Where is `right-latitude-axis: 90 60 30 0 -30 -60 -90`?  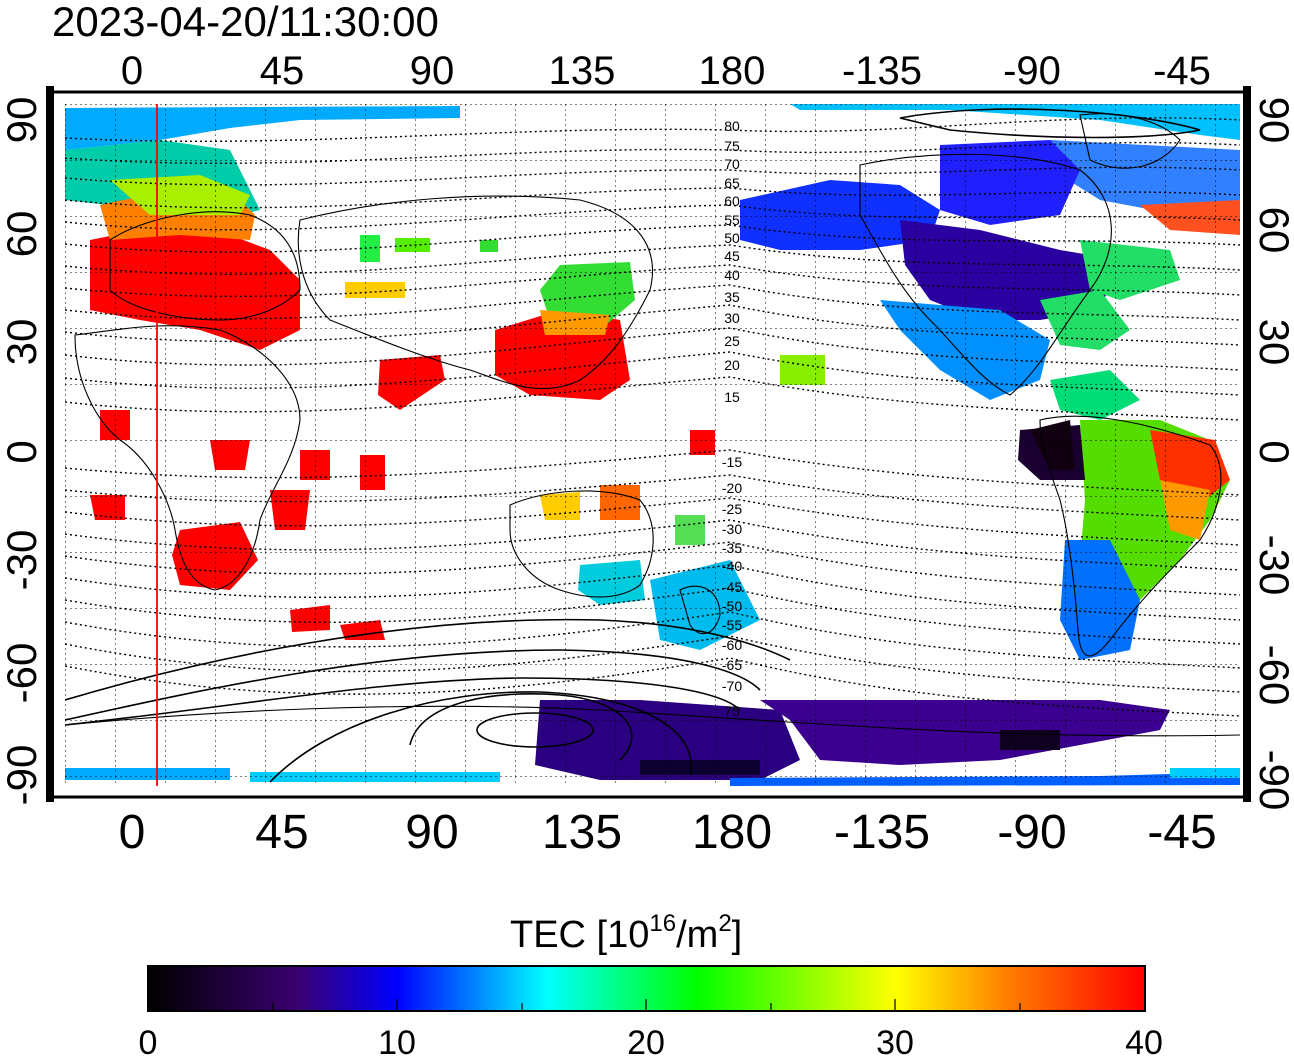
right-latitude-axis: 90 60 30 0 -30 -60 -90 is located at coordinates (1272, 454).